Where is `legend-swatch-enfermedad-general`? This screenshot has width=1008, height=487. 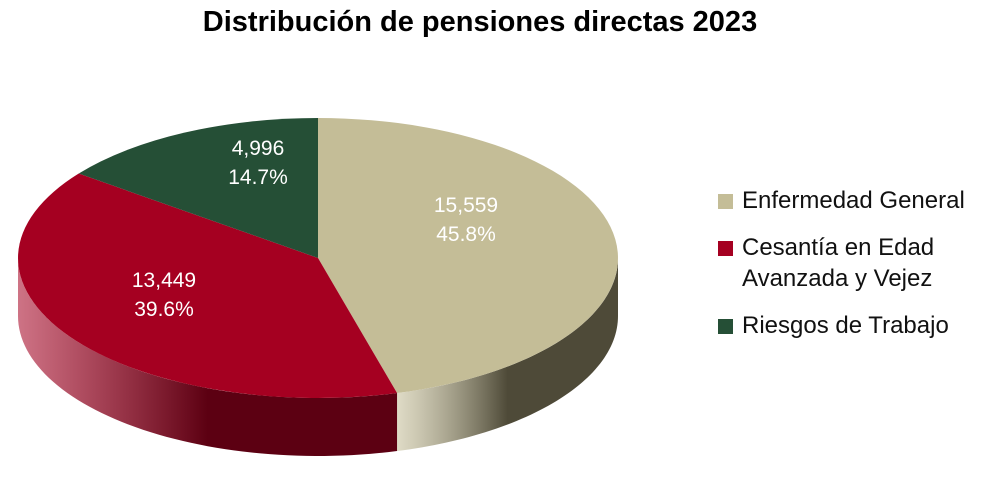
legend-swatch-enfermedad-general is located at coordinates (725, 201).